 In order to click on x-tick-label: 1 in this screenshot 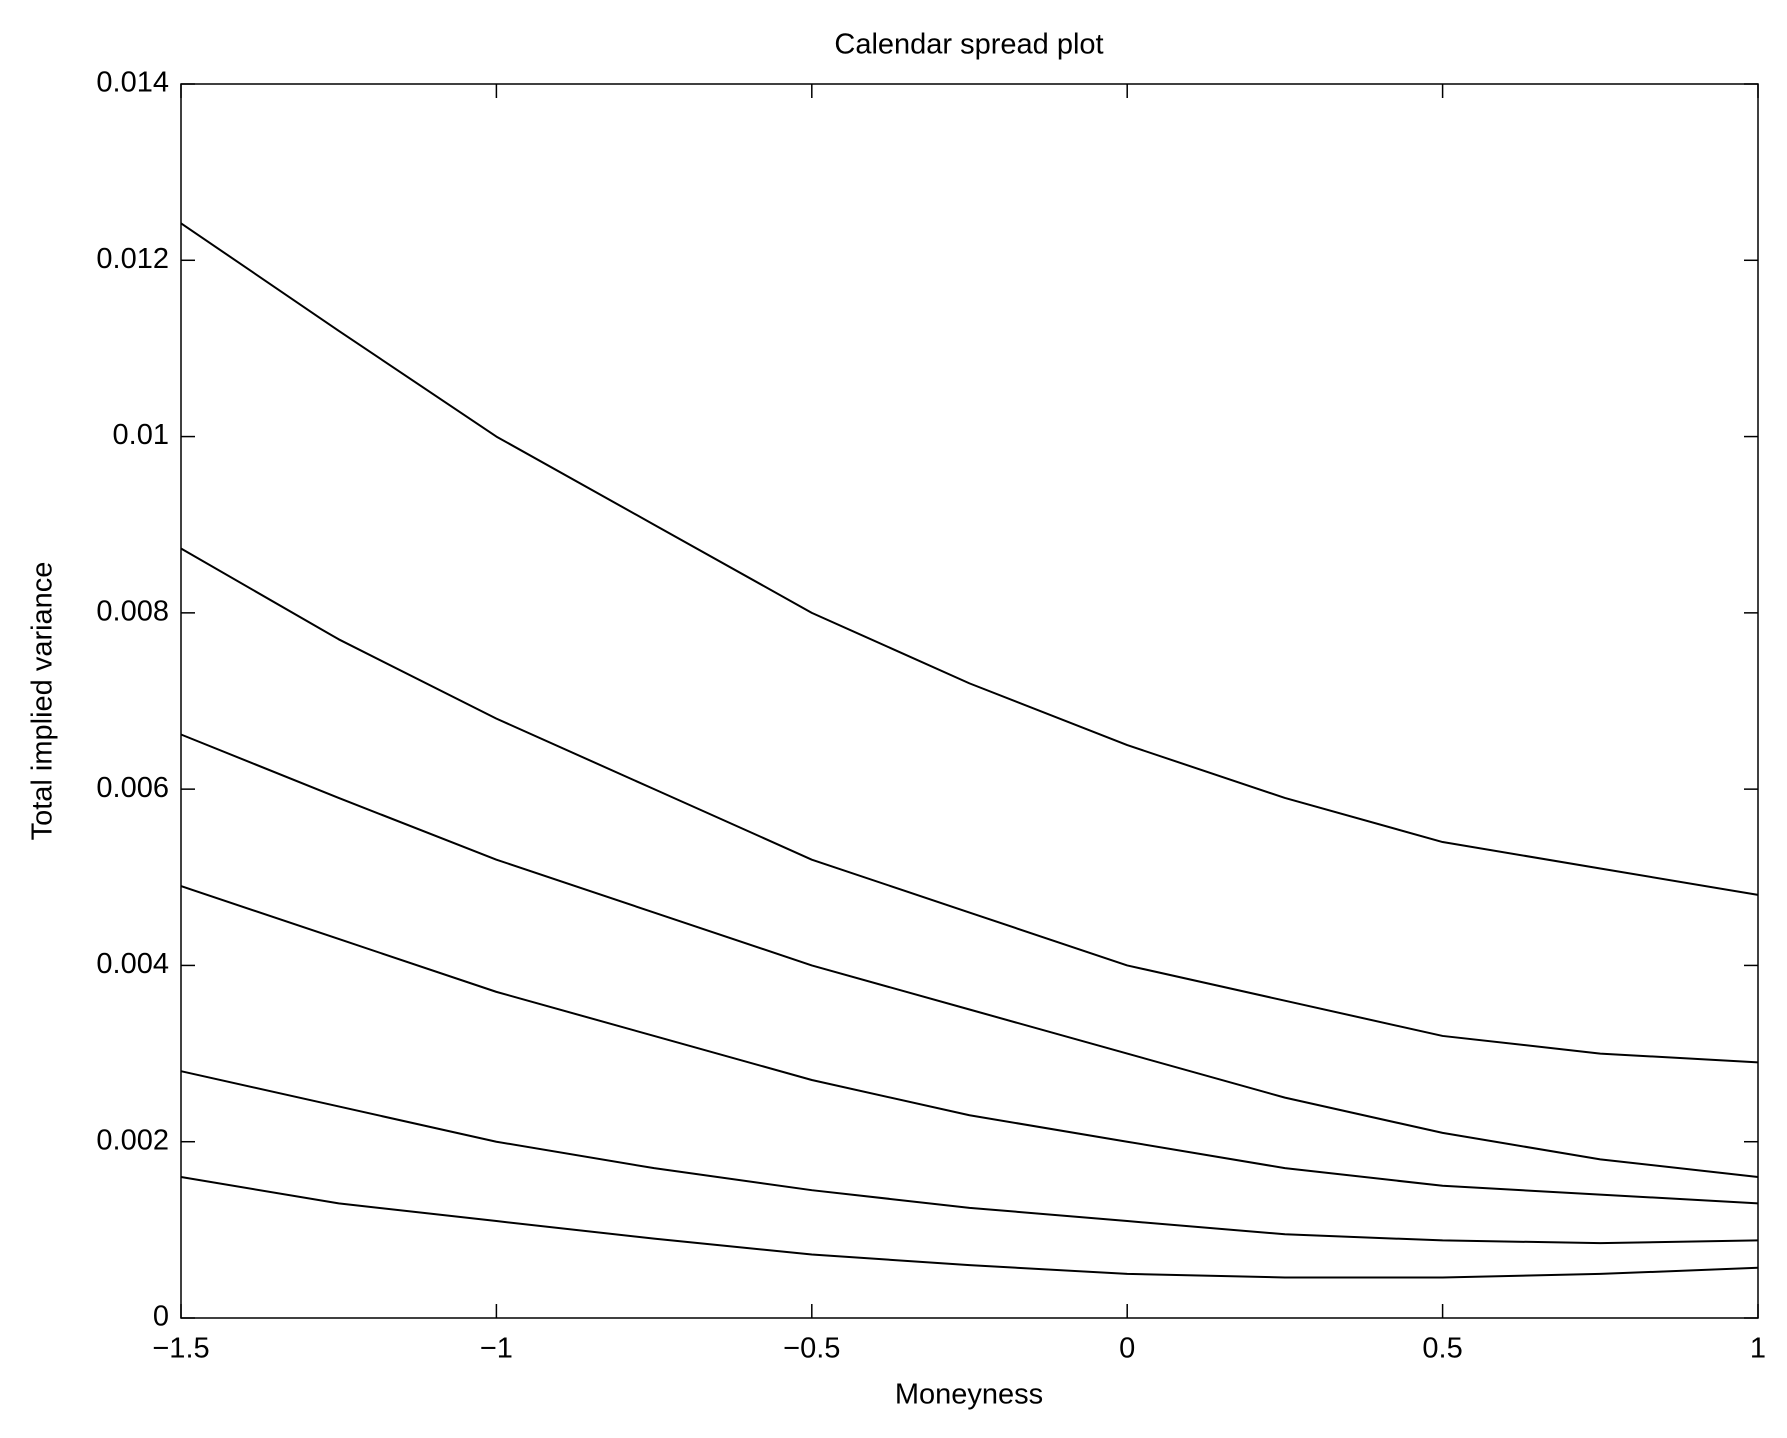, I will do `click(1758, 1349)`.